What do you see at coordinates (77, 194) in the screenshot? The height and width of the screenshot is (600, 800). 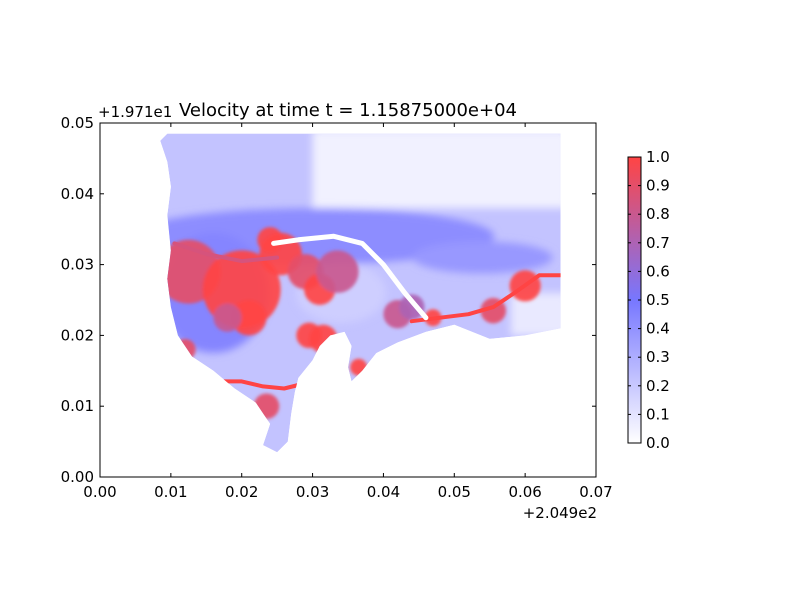 I see `y-tick-label: 0.04` at bounding box center [77, 194].